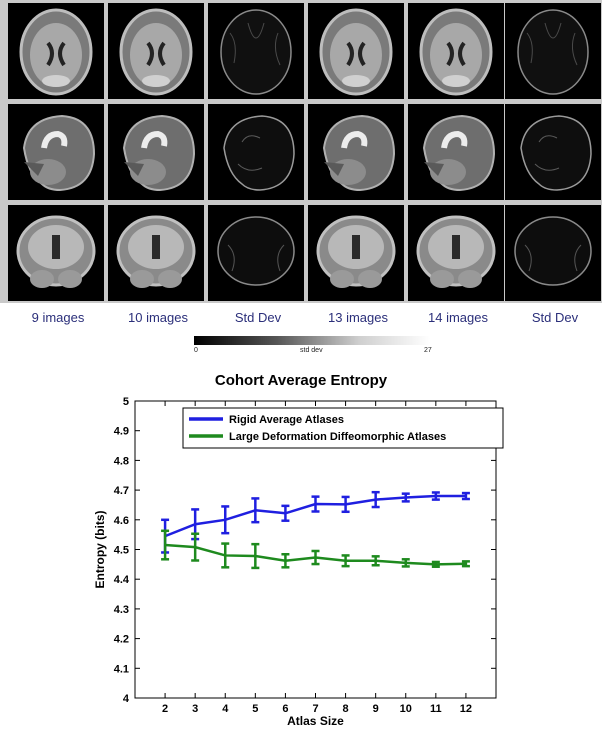  What do you see at coordinates (126, 402) in the screenshot?
I see `y-tick-label: 5` at bounding box center [126, 402].